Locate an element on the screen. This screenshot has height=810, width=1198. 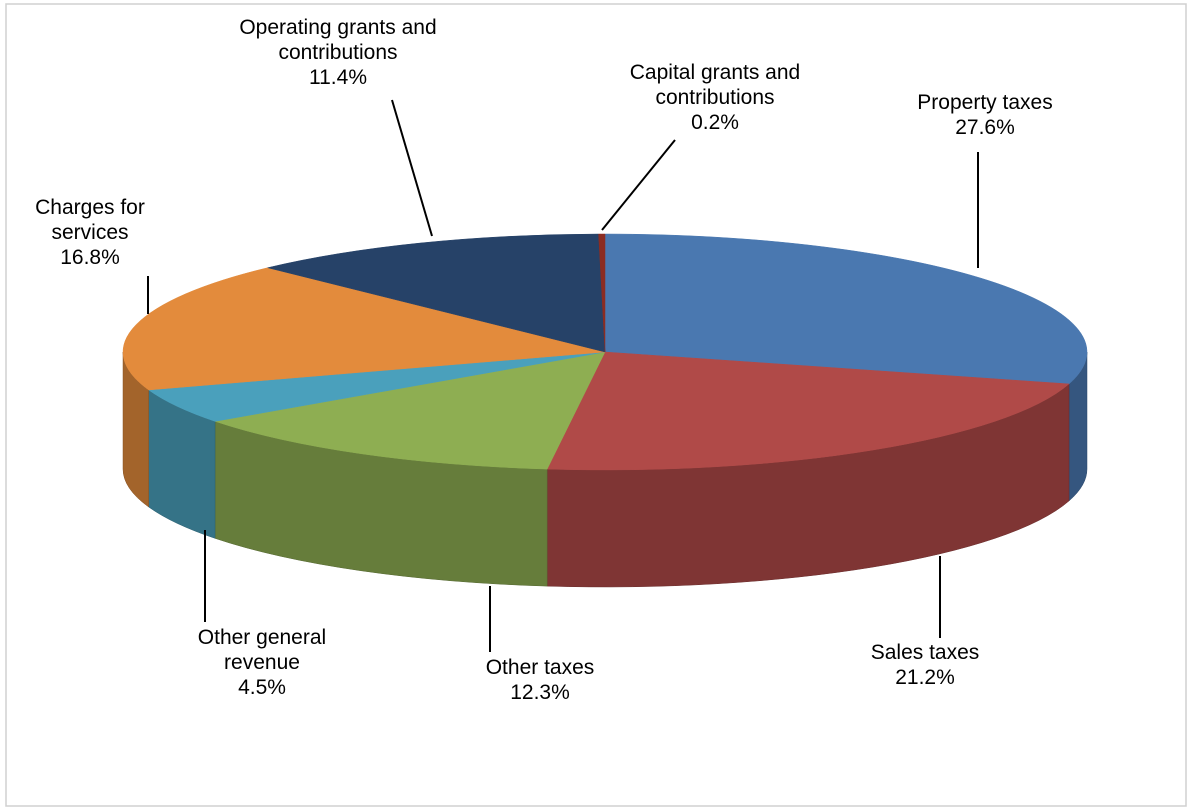
label-name: Other general revenue is located at coordinates (262, 650).